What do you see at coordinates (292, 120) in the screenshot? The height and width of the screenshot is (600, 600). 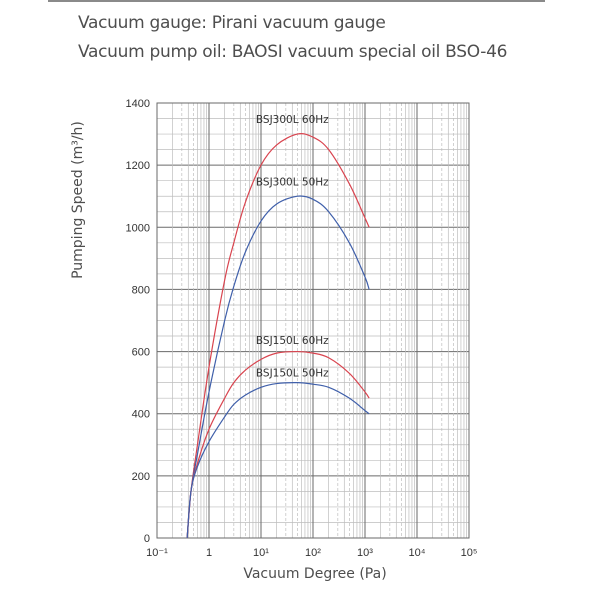 I see `curve-label: BSJ300L 60Hz` at bounding box center [292, 120].